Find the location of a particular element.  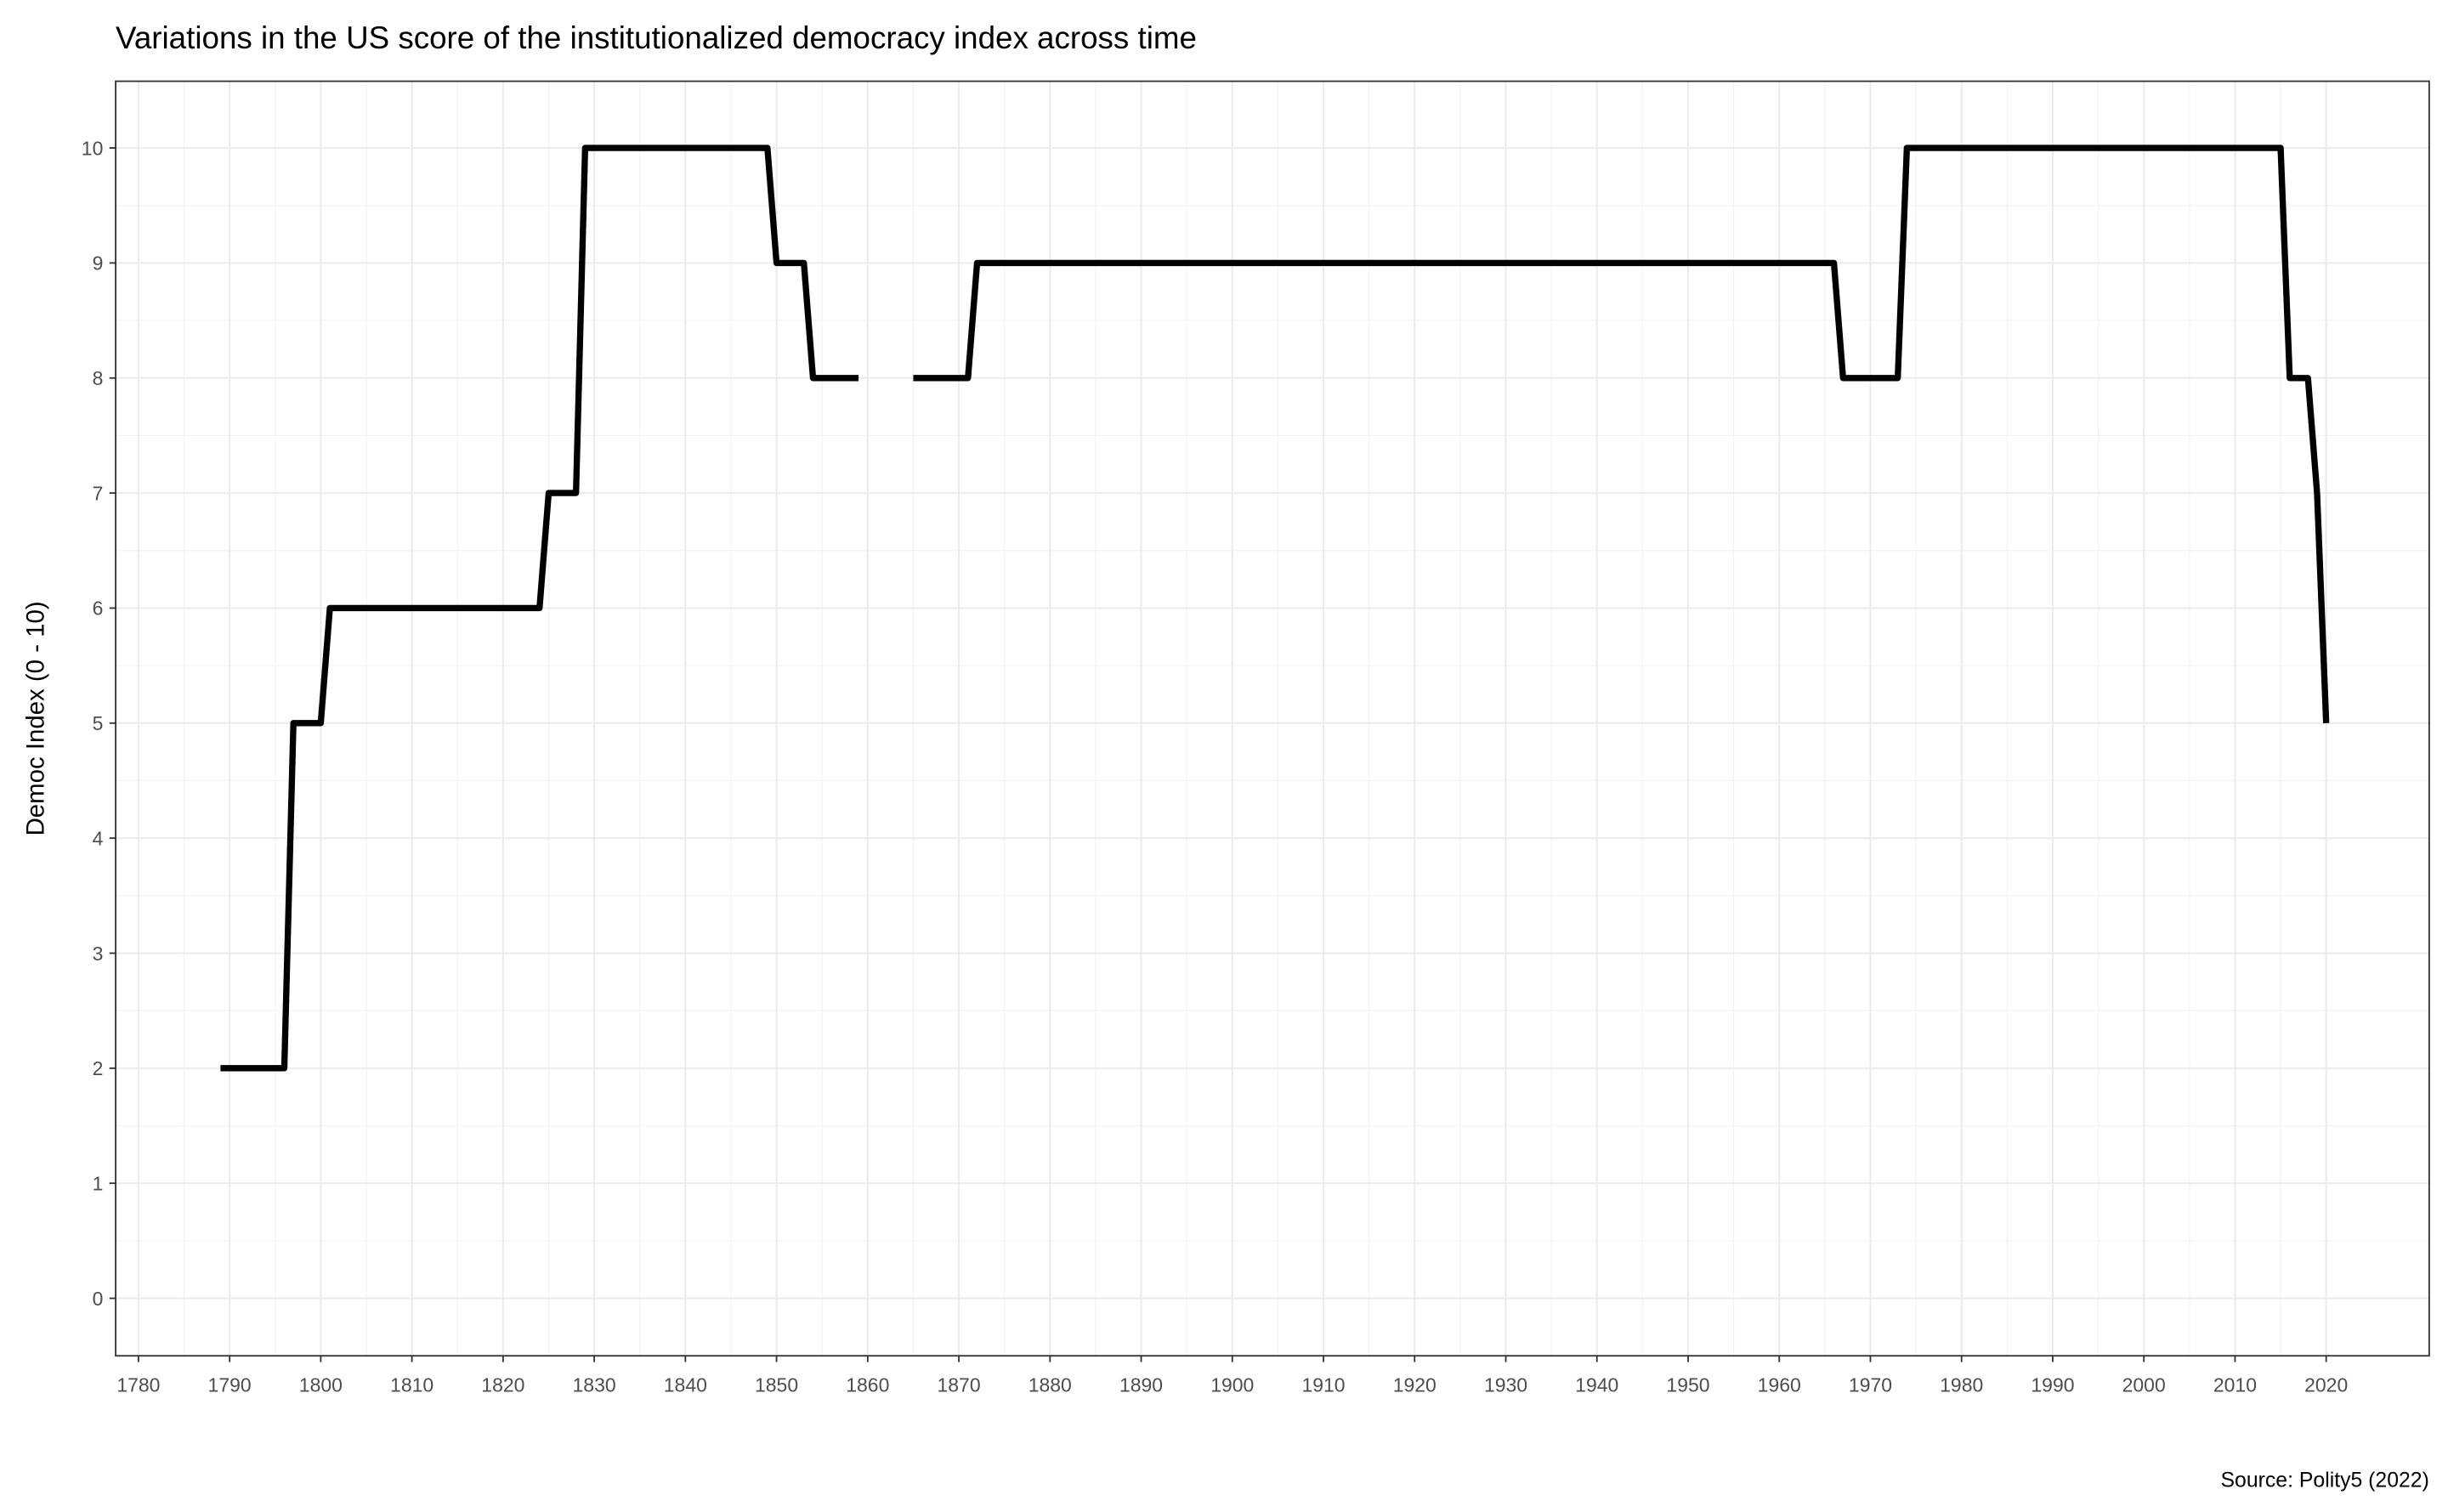

x-tick-label: 1840 is located at coordinates (685, 1384).